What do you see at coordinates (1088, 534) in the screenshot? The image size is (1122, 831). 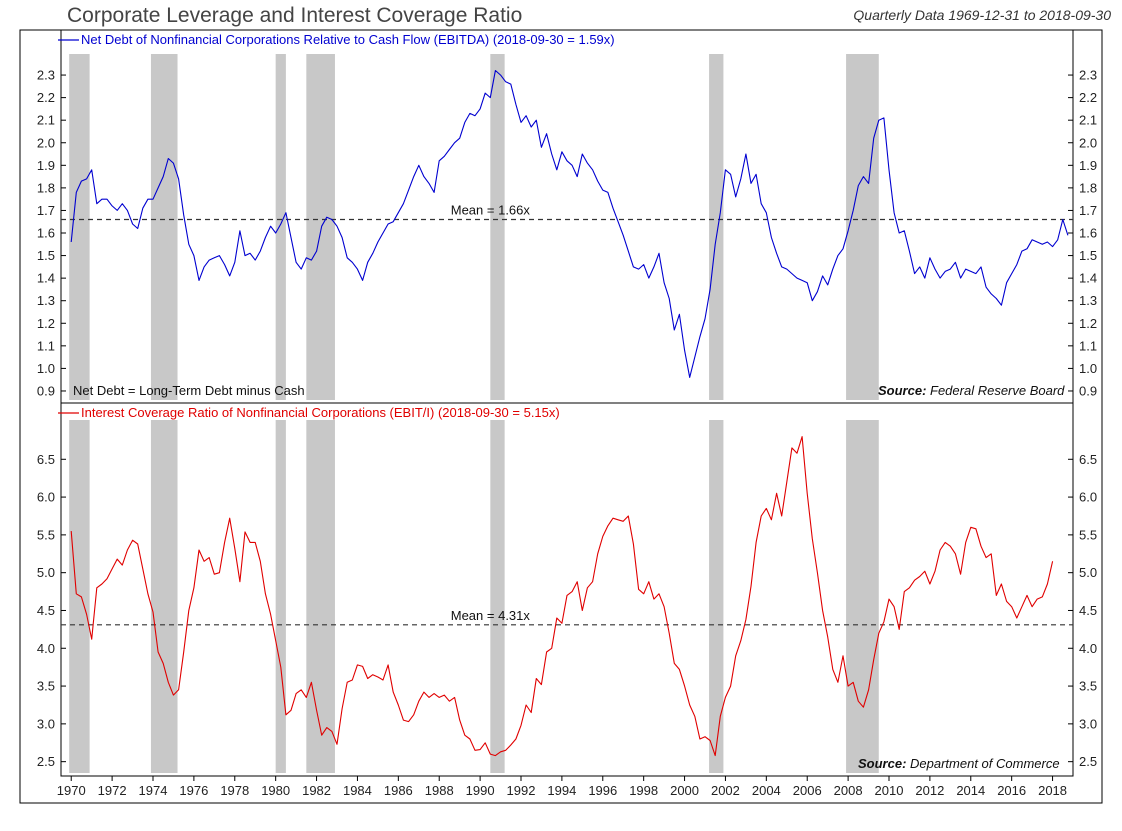 I see `y-tick-label-right: 5.5` at bounding box center [1088, 534].